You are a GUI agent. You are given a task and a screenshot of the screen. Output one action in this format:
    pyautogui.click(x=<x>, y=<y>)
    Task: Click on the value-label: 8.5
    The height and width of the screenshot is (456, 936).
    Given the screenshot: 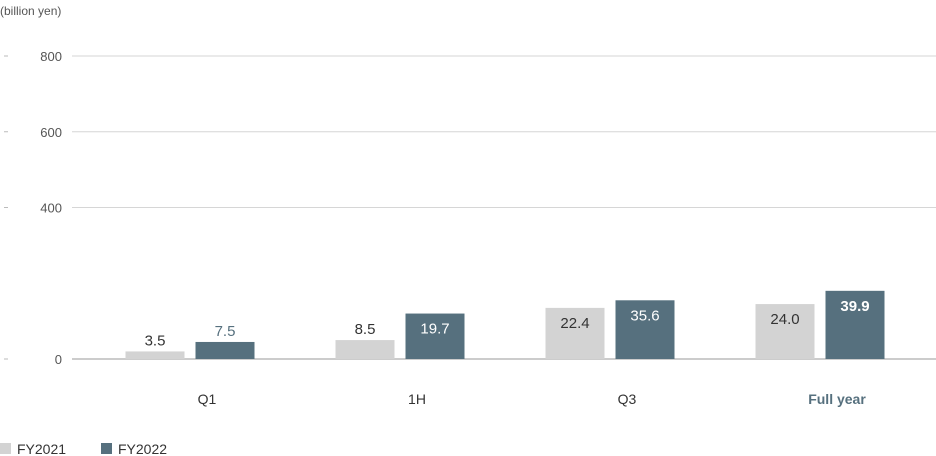 What is the action you would take?
    pyautogui.click(x=365, y=329)
    